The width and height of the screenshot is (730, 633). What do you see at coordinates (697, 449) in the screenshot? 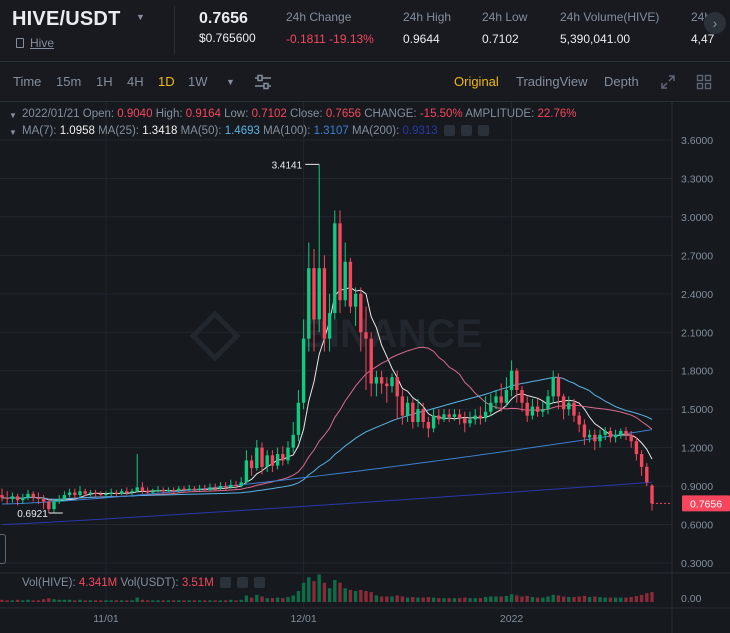
I see `y-tick-label: 1.2000` at bounding box center [697, 449].